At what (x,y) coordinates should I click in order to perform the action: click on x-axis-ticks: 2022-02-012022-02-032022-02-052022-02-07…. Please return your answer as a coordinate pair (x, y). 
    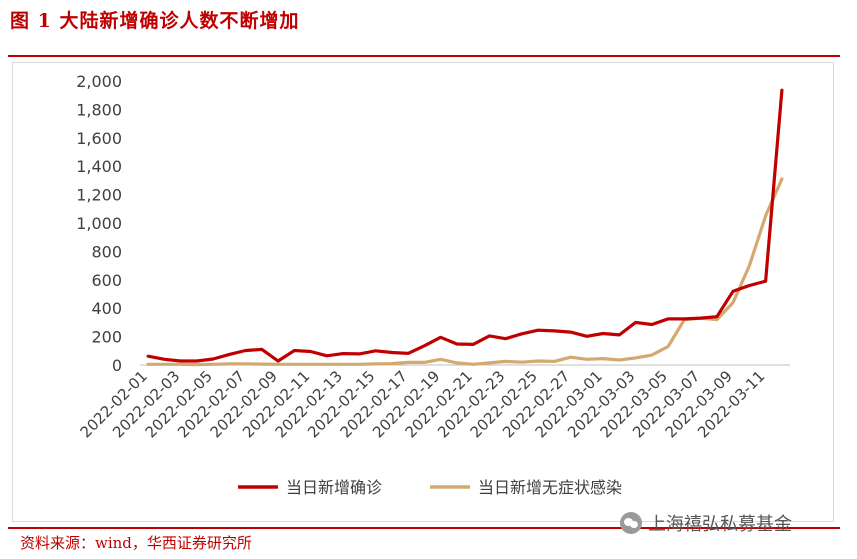
    Looking at the image, I should click on (423, 404).